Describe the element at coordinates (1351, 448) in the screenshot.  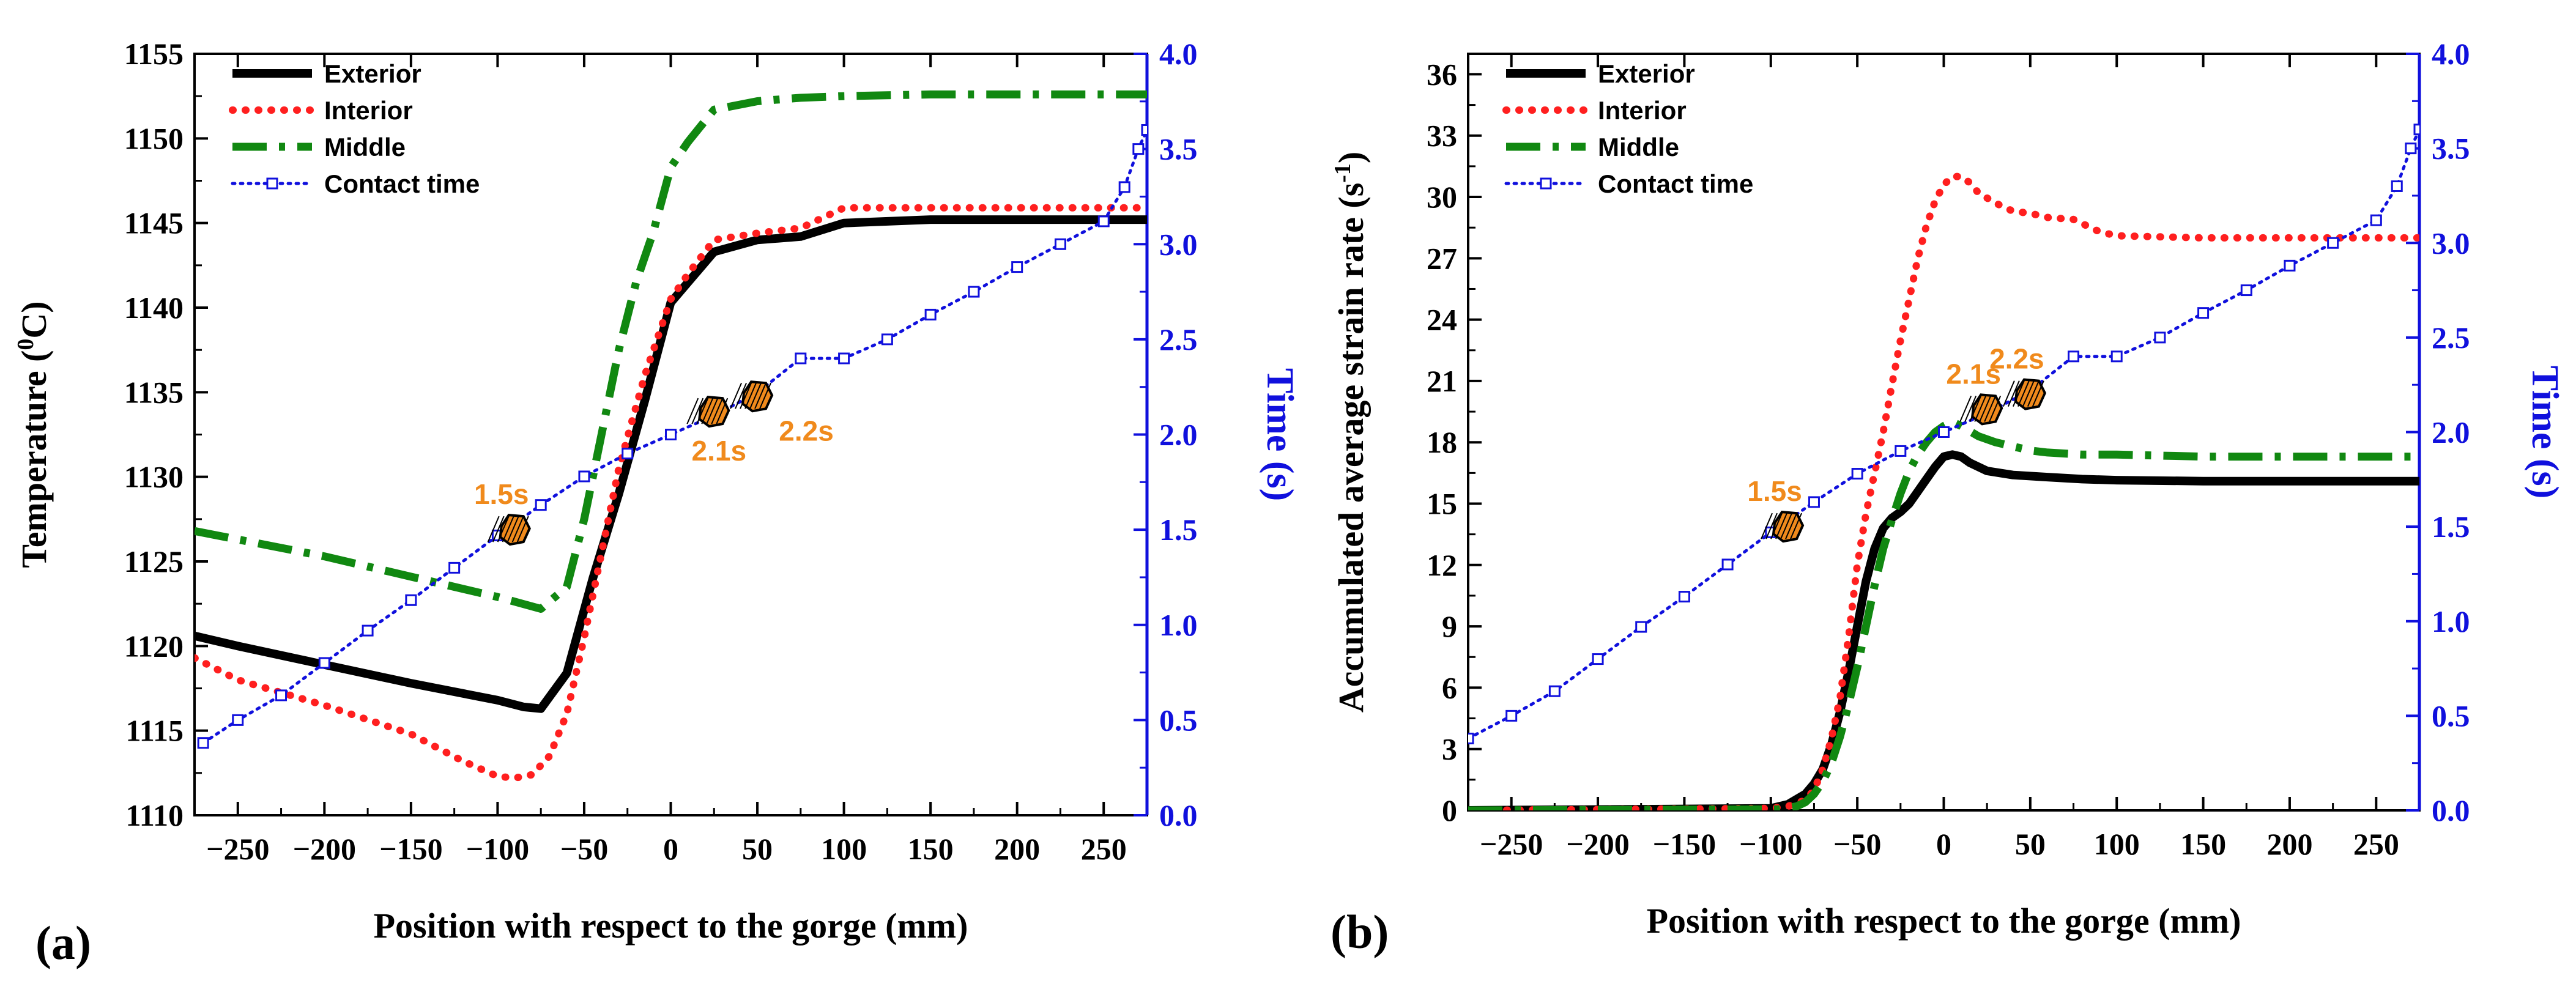
I see `y-left-axis-title-main: Accumulated average strain rate (s` at that location.